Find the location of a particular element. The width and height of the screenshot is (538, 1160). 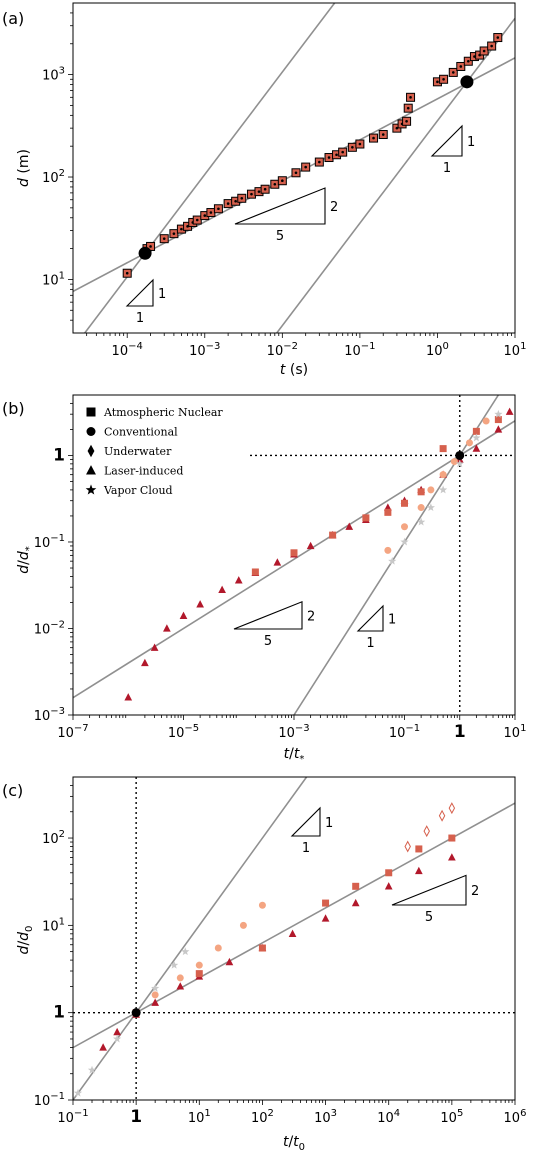

panel-b-y-tick-label: 10−3 is located at coordinates (49, 715).